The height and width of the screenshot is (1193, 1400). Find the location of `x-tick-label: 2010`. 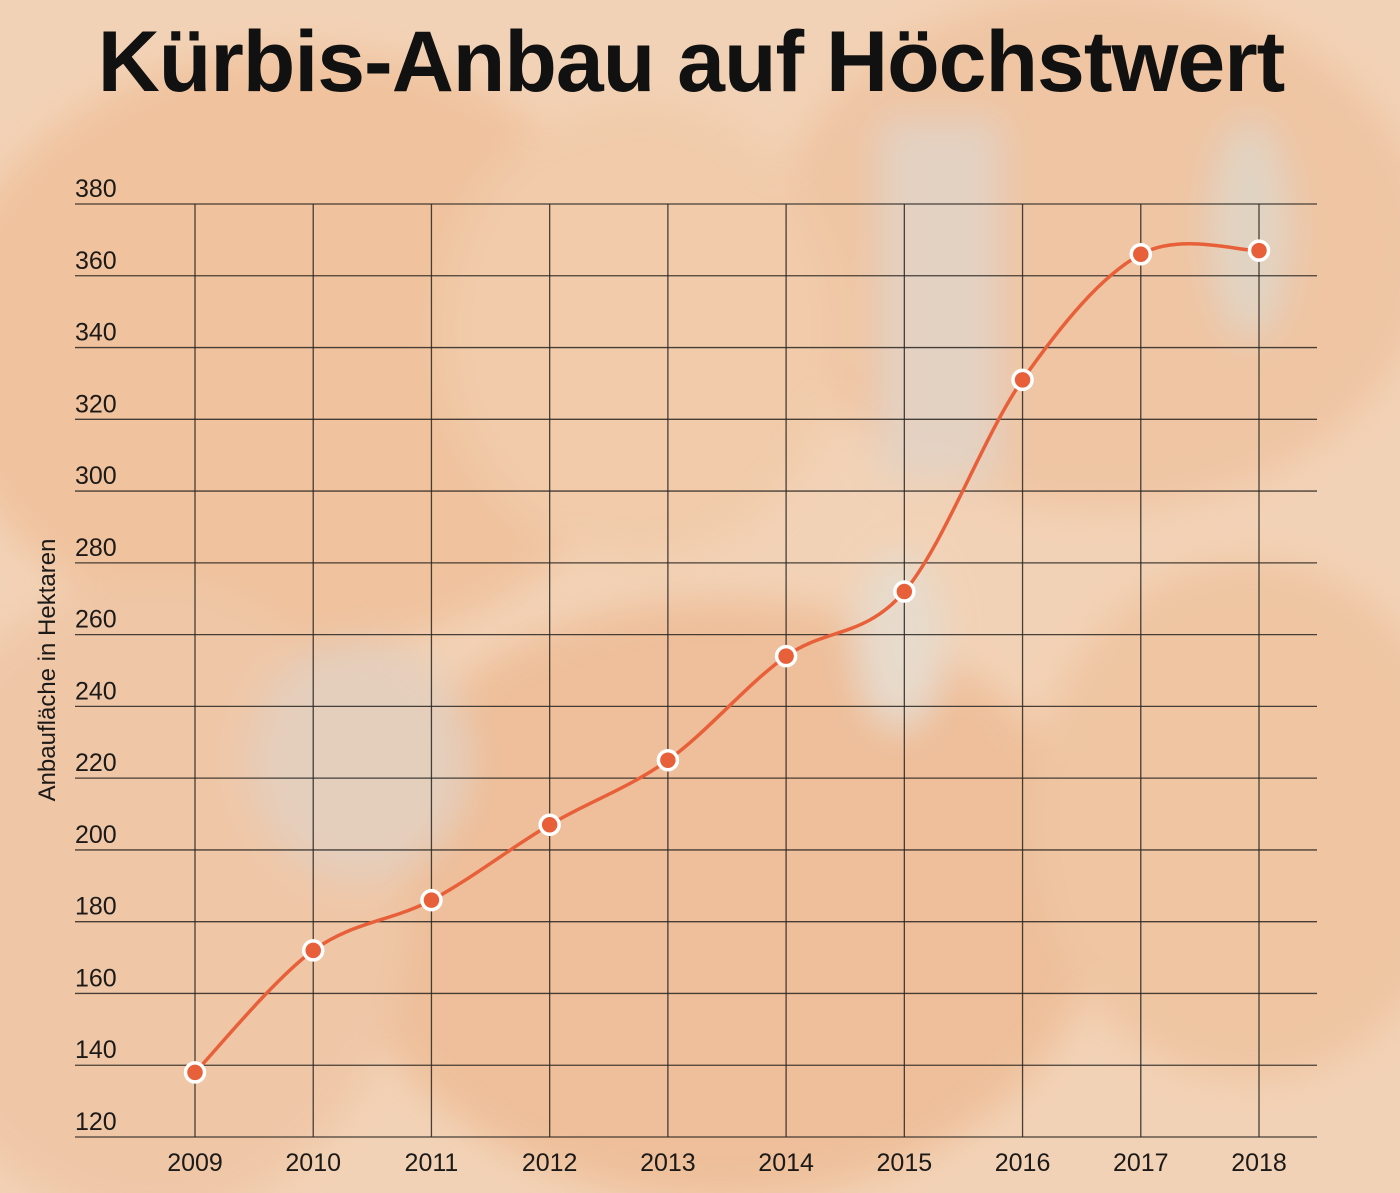

x-tick-label: 2010 is located at coordinates (313, 1163).